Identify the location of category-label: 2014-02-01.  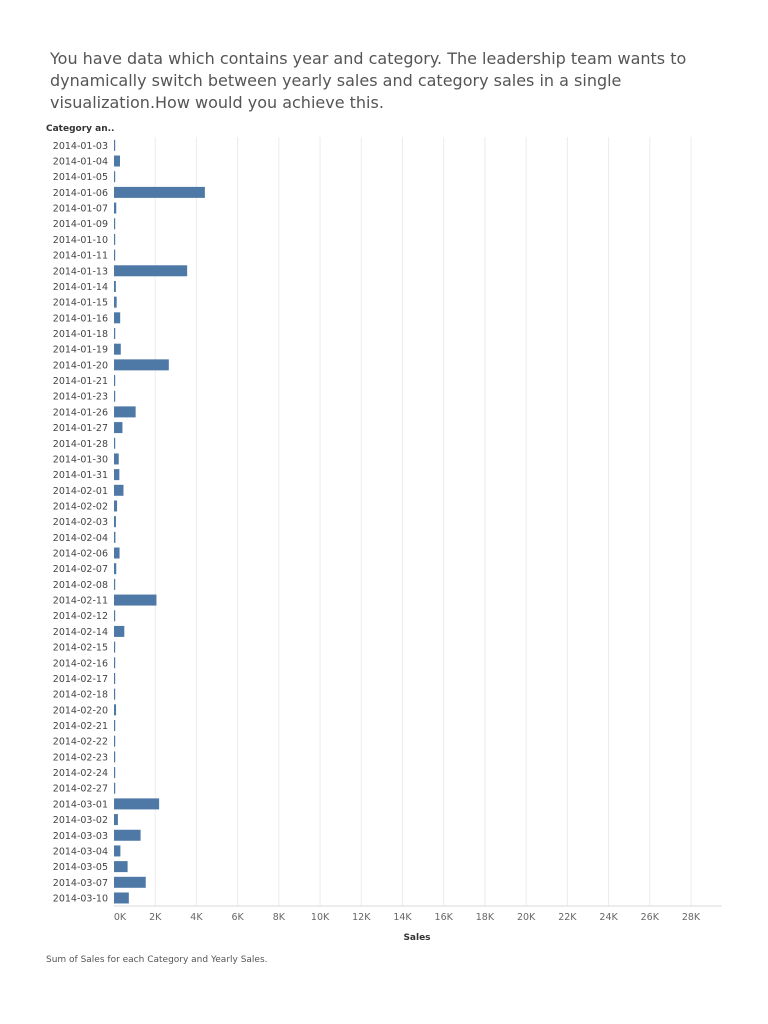
(80, 491).